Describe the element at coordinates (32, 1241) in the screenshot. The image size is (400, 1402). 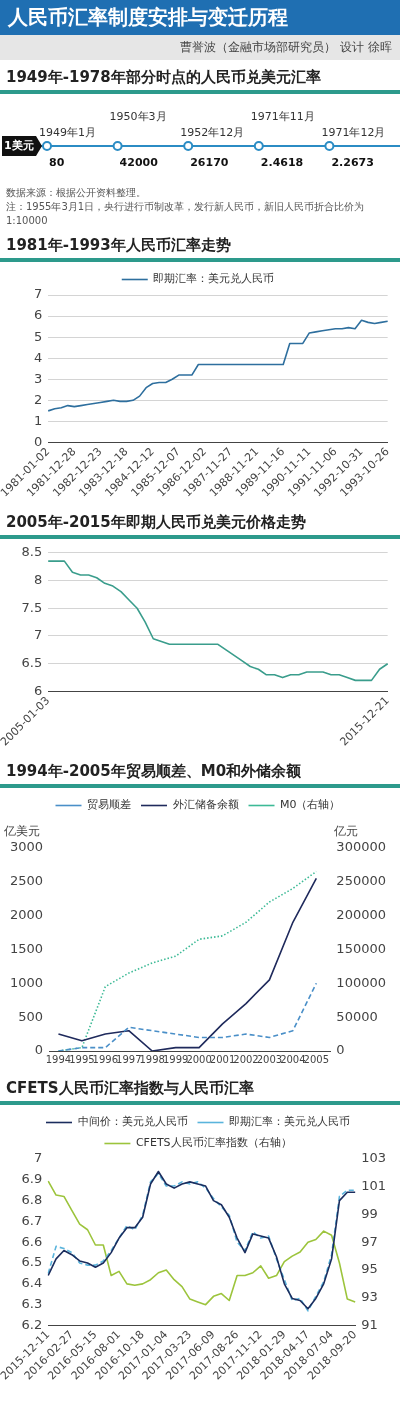
I see `y-tick-label: 6.6` at that location.